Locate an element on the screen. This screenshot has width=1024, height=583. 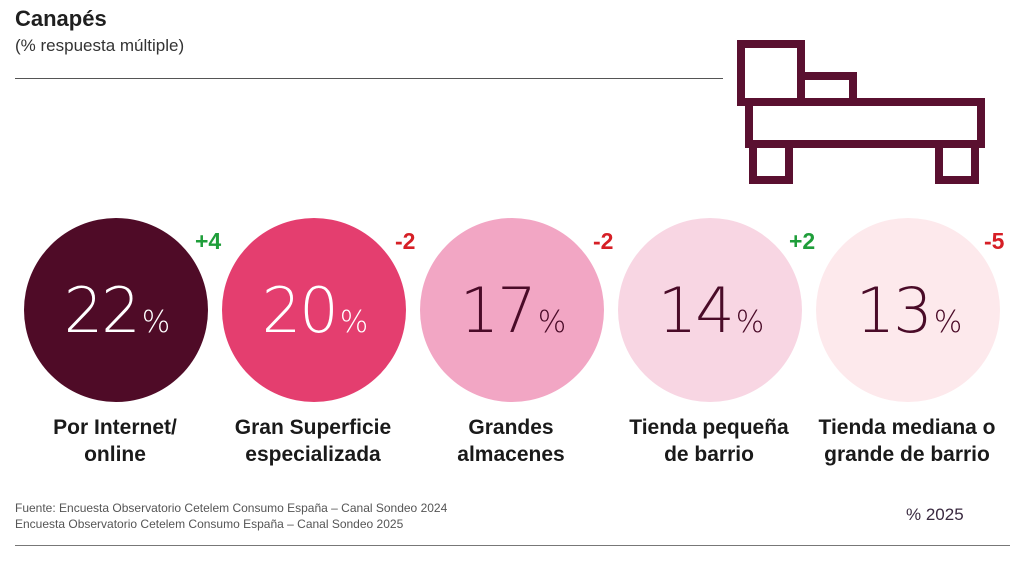
bubble-value: 17% is located at coordinates (512, 310).